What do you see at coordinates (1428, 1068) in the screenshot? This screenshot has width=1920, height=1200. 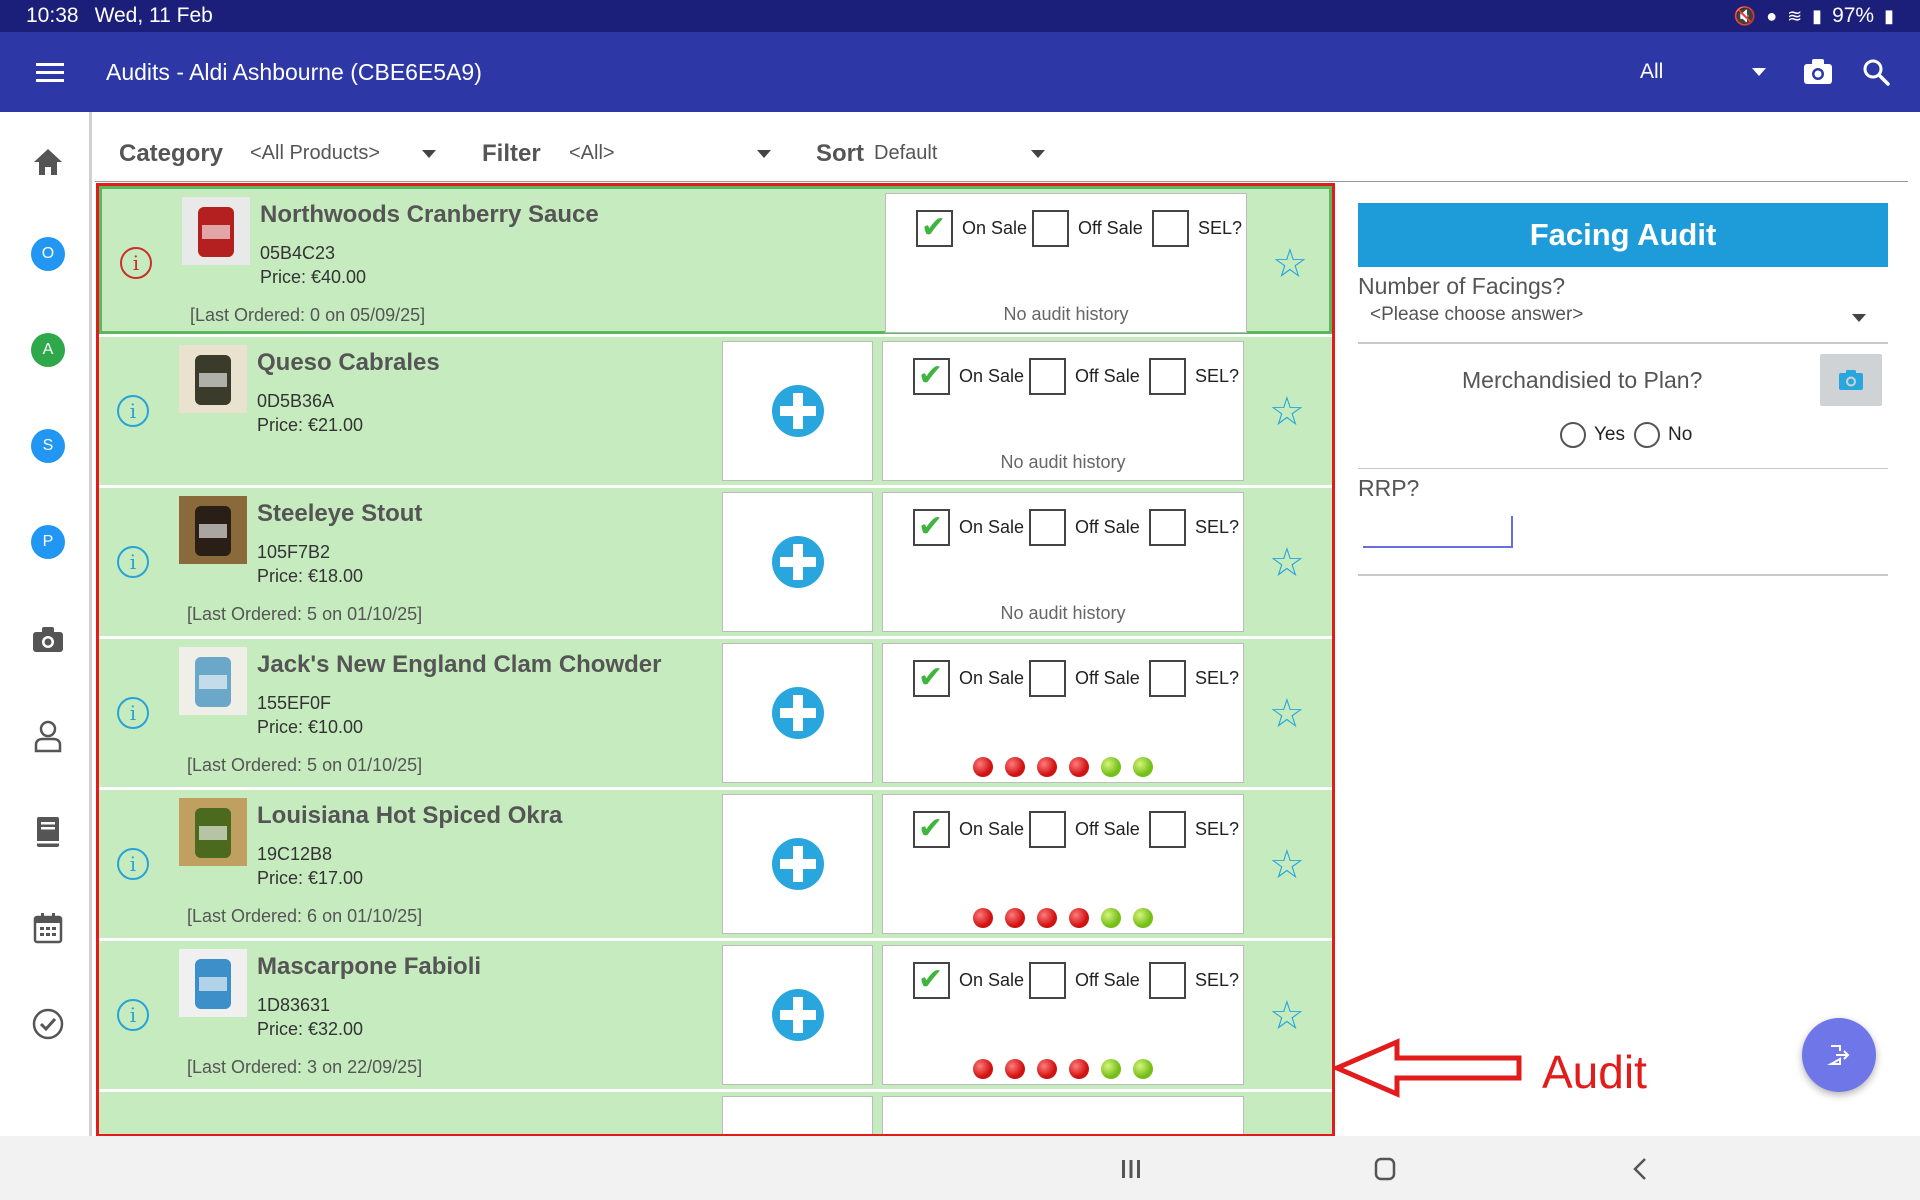 I see `annotation-arrow-icon` at bounding box center [1428, 1068].